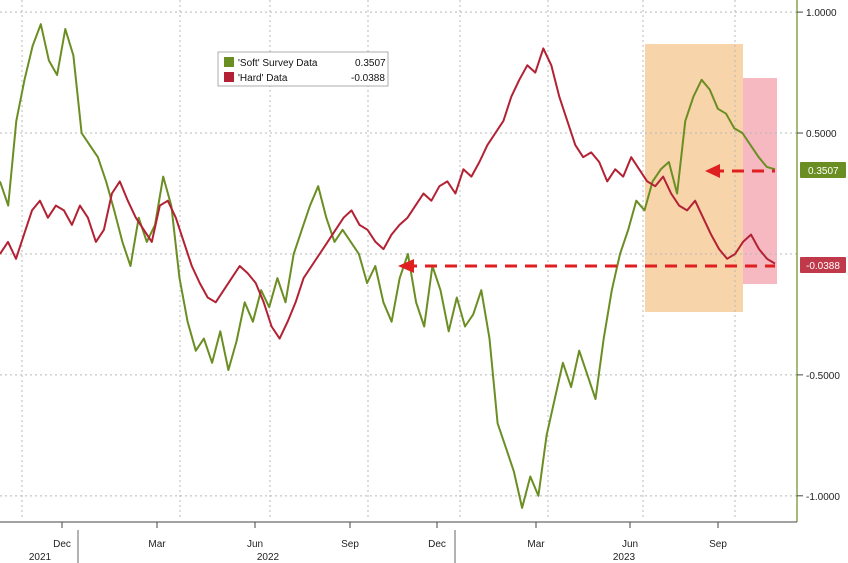 This screenshot has width=848, height=563. Describe the element at coordinates (694, 178) in the screenshot. I see `orange-highlight-region` at that location.